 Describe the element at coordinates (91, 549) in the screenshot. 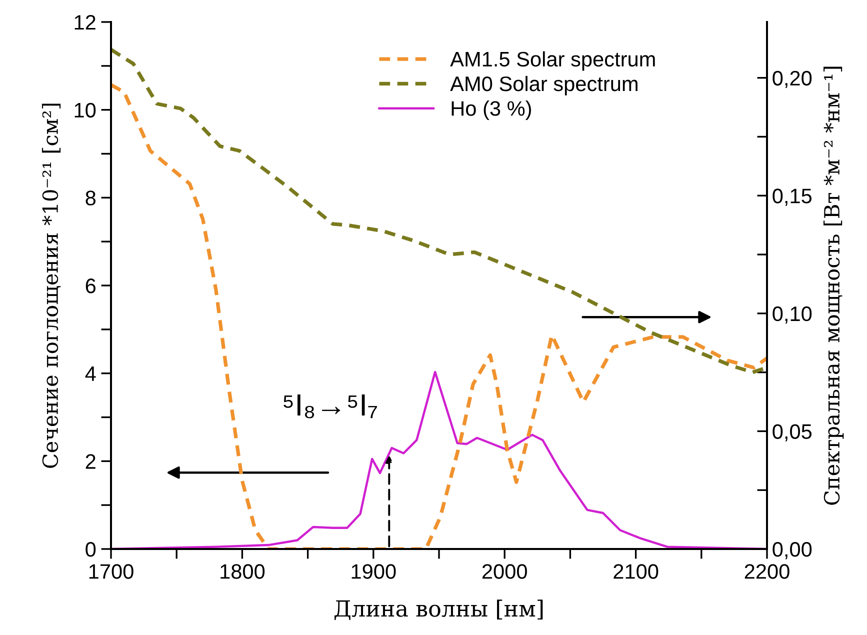

I see `y-tick-label: 0` at that location.